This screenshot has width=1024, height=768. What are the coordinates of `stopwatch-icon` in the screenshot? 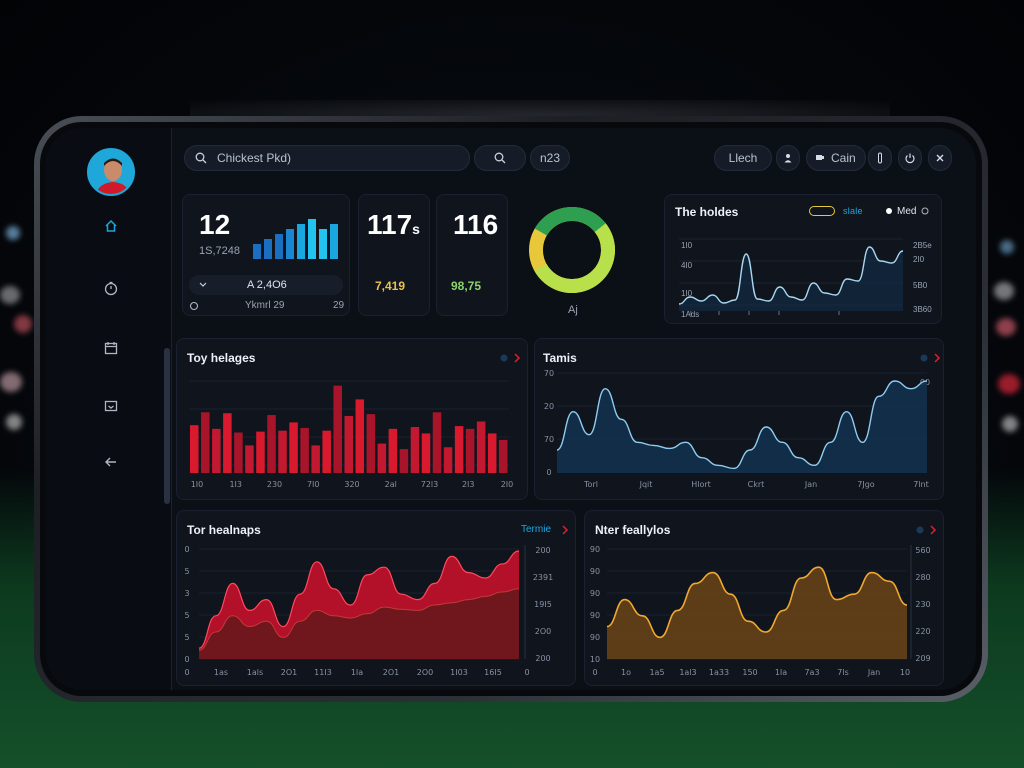 It's located at (111, 288).